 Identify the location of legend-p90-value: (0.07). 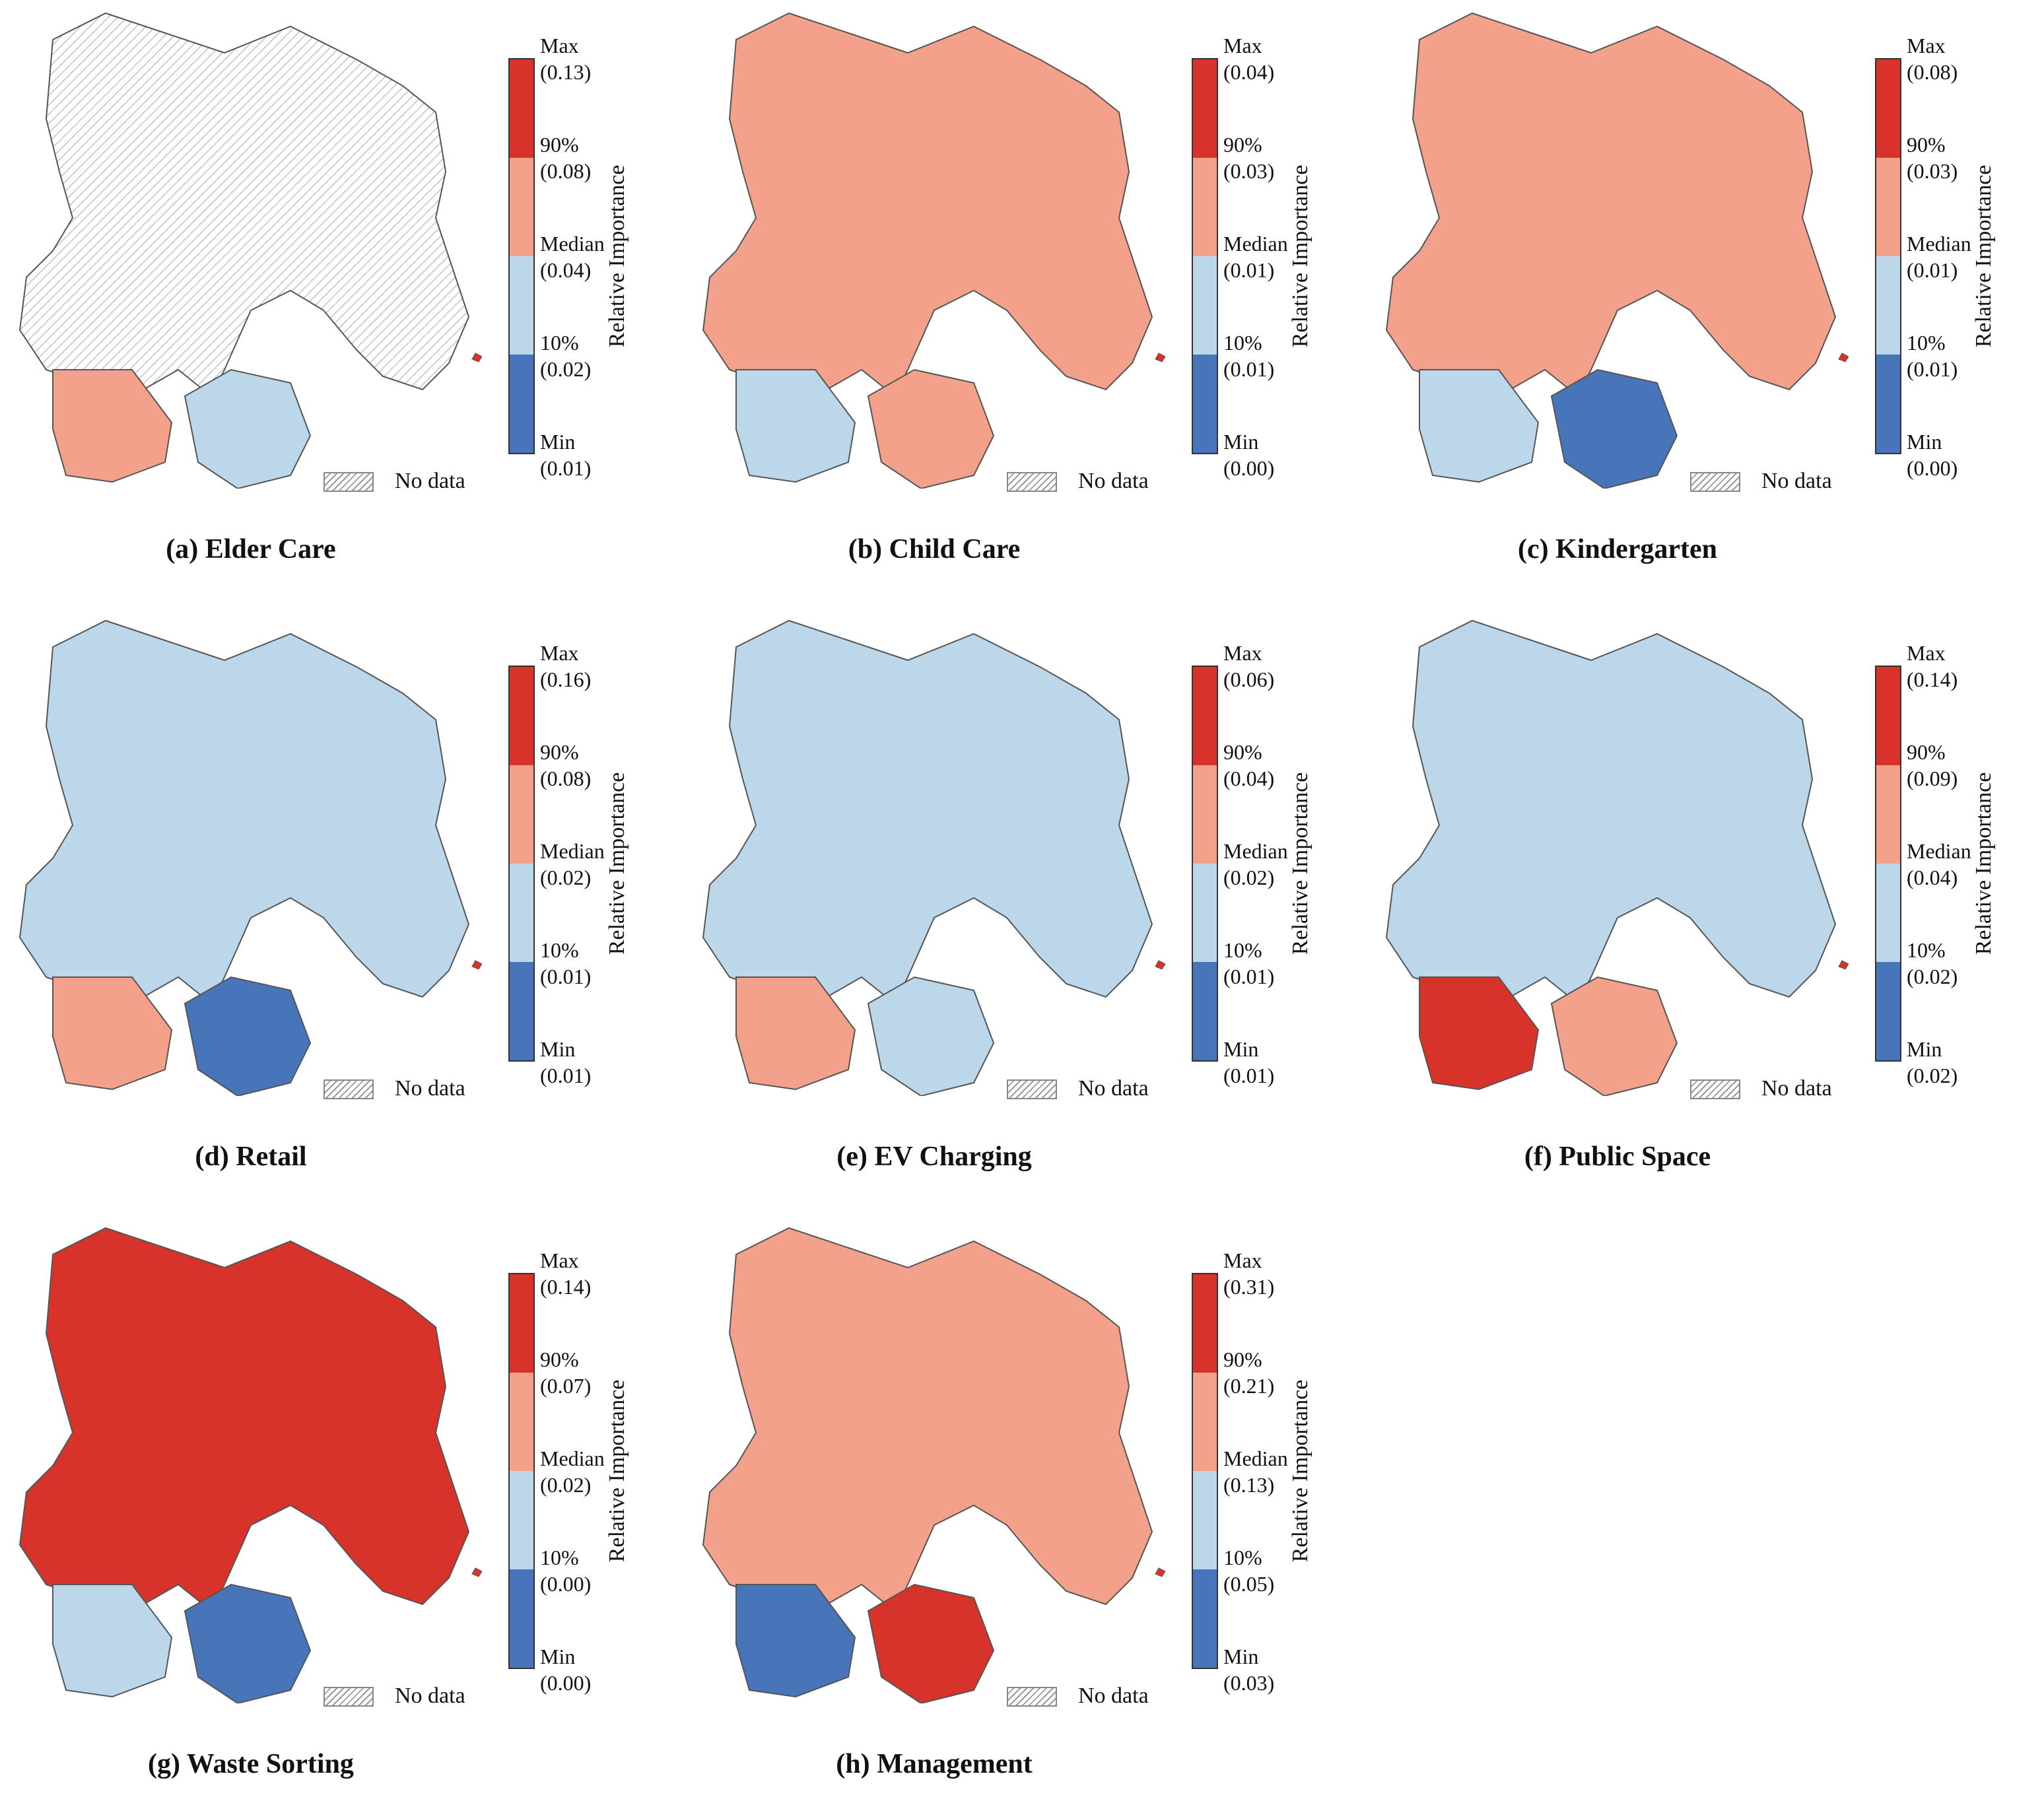
(566, 1386).